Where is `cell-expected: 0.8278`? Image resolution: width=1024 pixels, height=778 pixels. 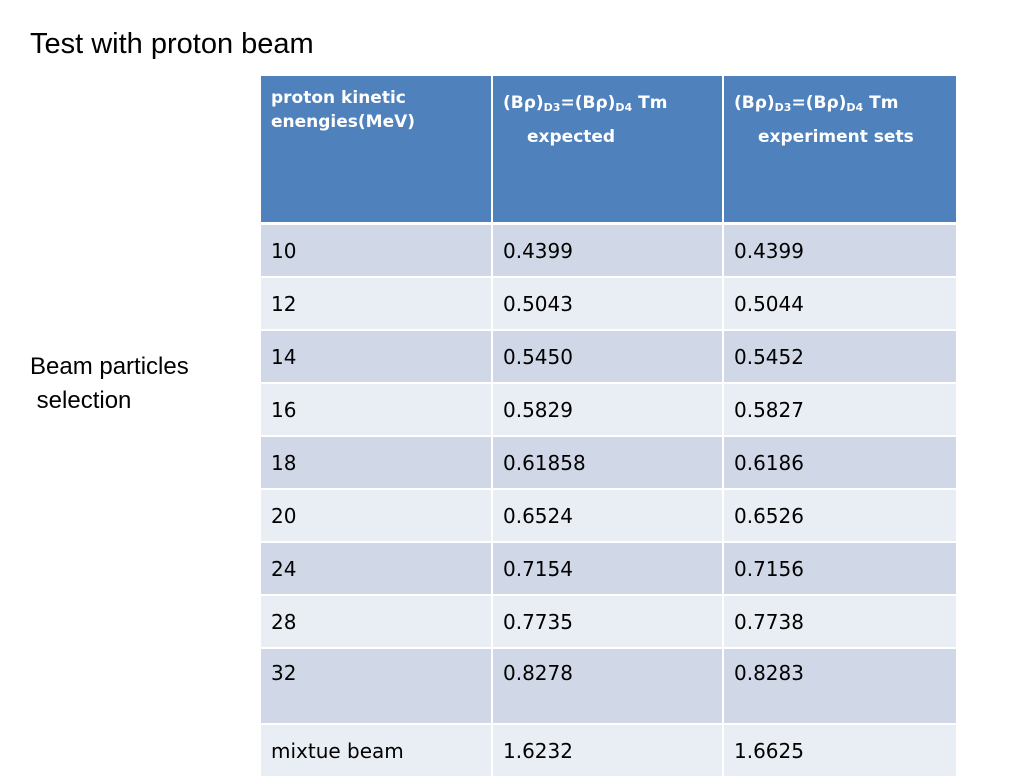
cell-expected: 0.8278 is located at coordinates (608, 686).